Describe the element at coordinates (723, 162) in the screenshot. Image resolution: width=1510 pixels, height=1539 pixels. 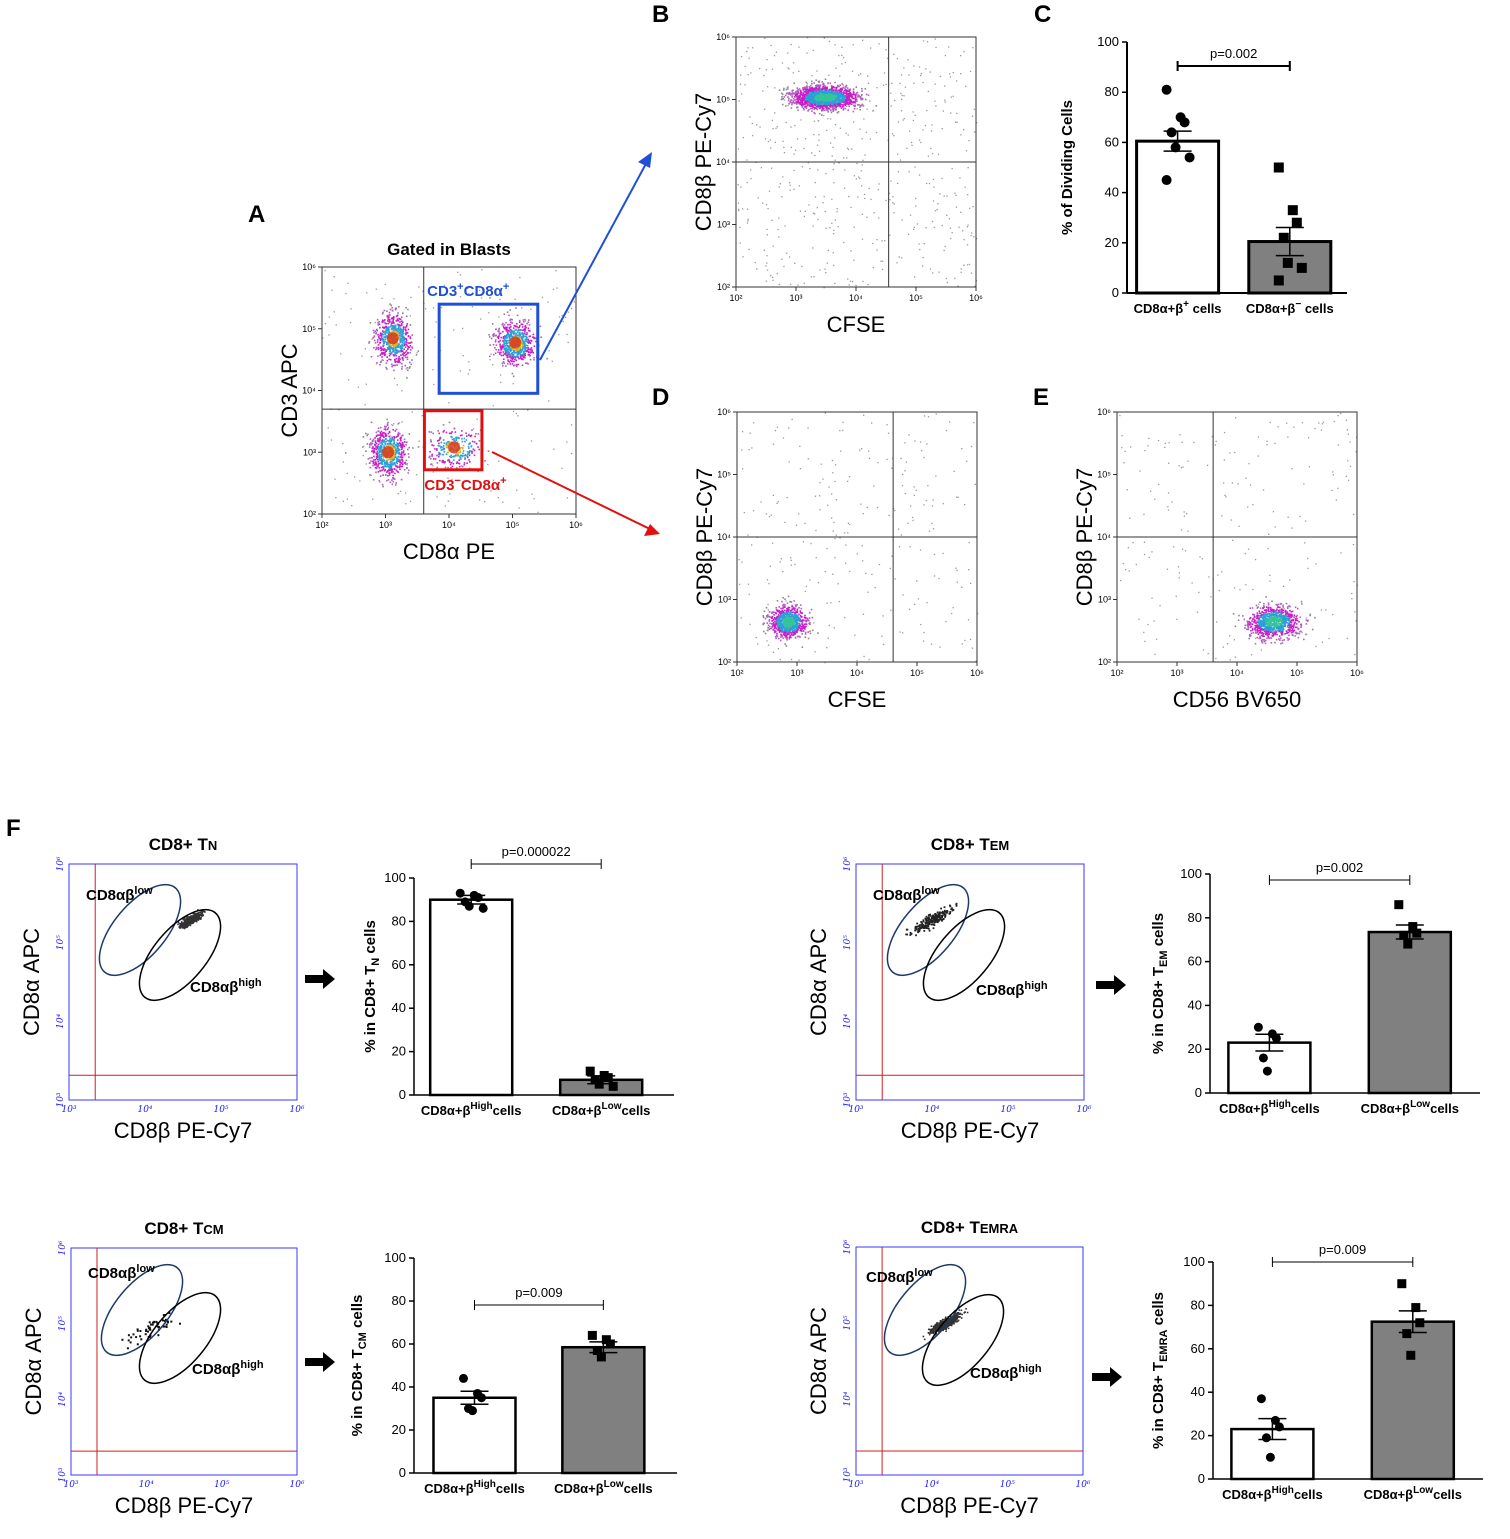
I see `y-tick-label: 10⁴` at that location.